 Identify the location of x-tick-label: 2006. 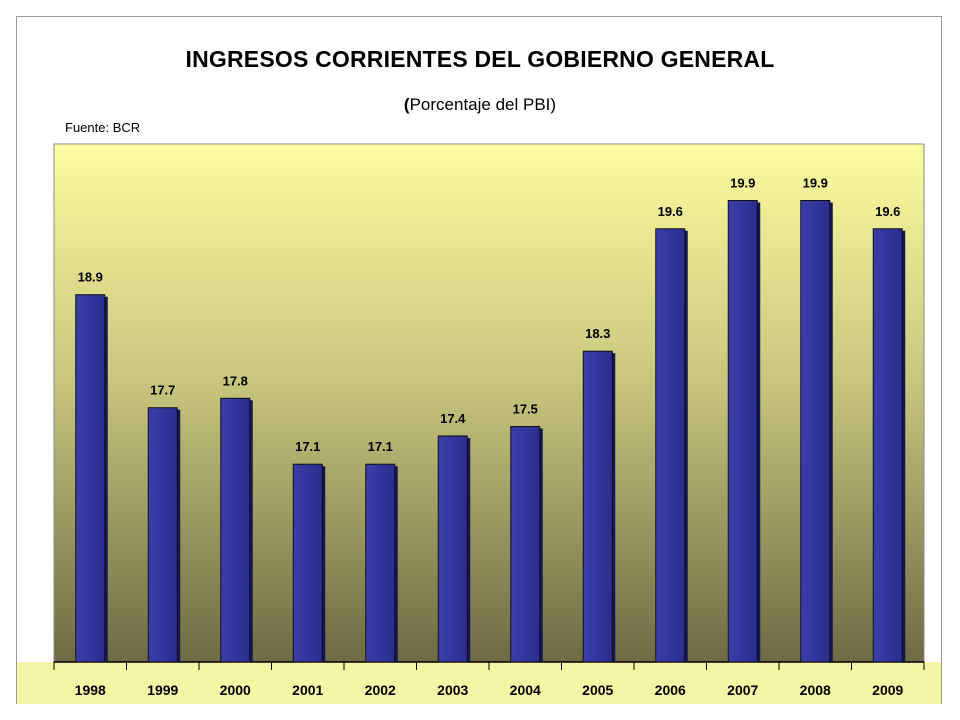
(670, 690).